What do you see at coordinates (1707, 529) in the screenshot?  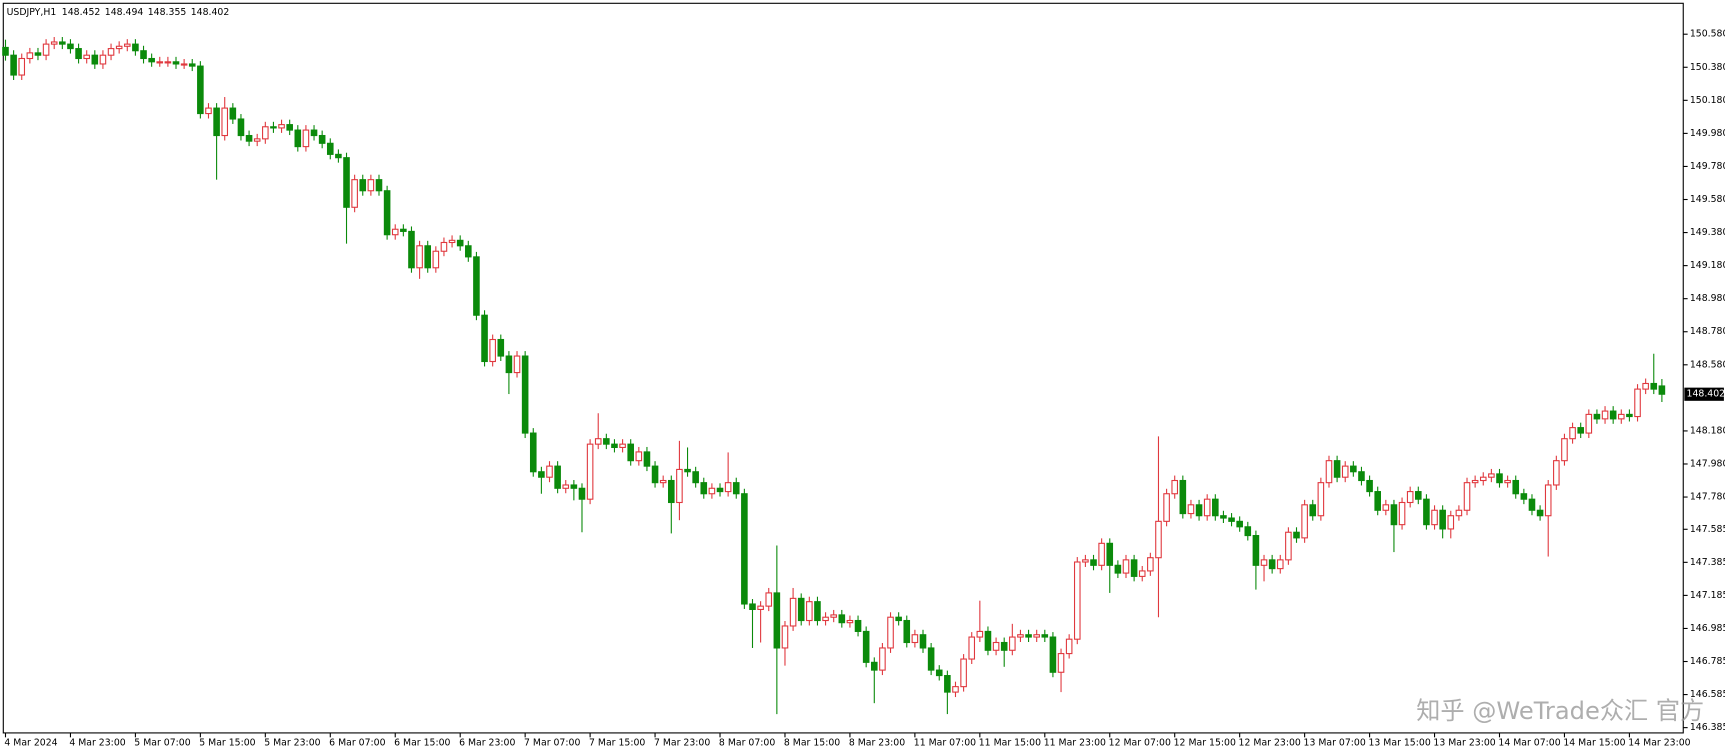 I see `y-tick-label: 147.585` at bounding box center [1707, 529].